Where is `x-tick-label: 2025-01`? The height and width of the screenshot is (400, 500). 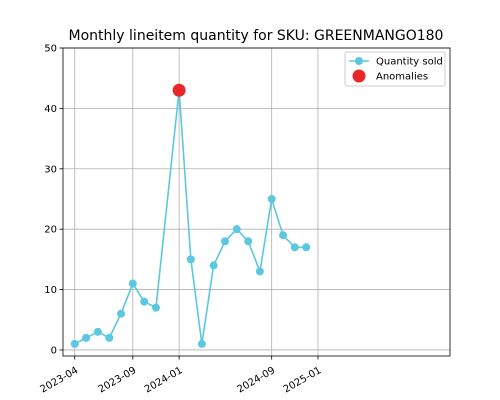
x-tick-label: 2025-01 is located at coordinates (303, 380).